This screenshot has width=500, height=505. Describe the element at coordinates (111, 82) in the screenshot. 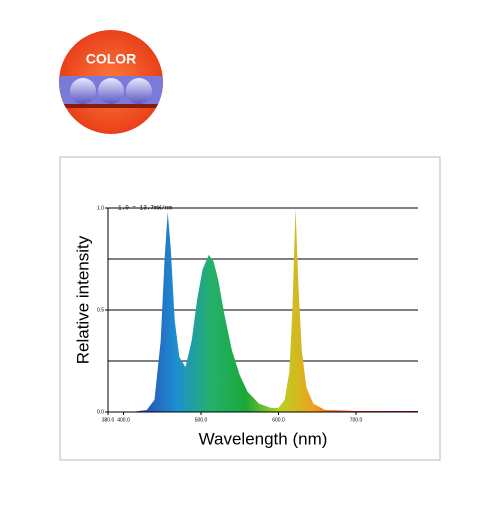

I see `badge: COLOR` at that location.